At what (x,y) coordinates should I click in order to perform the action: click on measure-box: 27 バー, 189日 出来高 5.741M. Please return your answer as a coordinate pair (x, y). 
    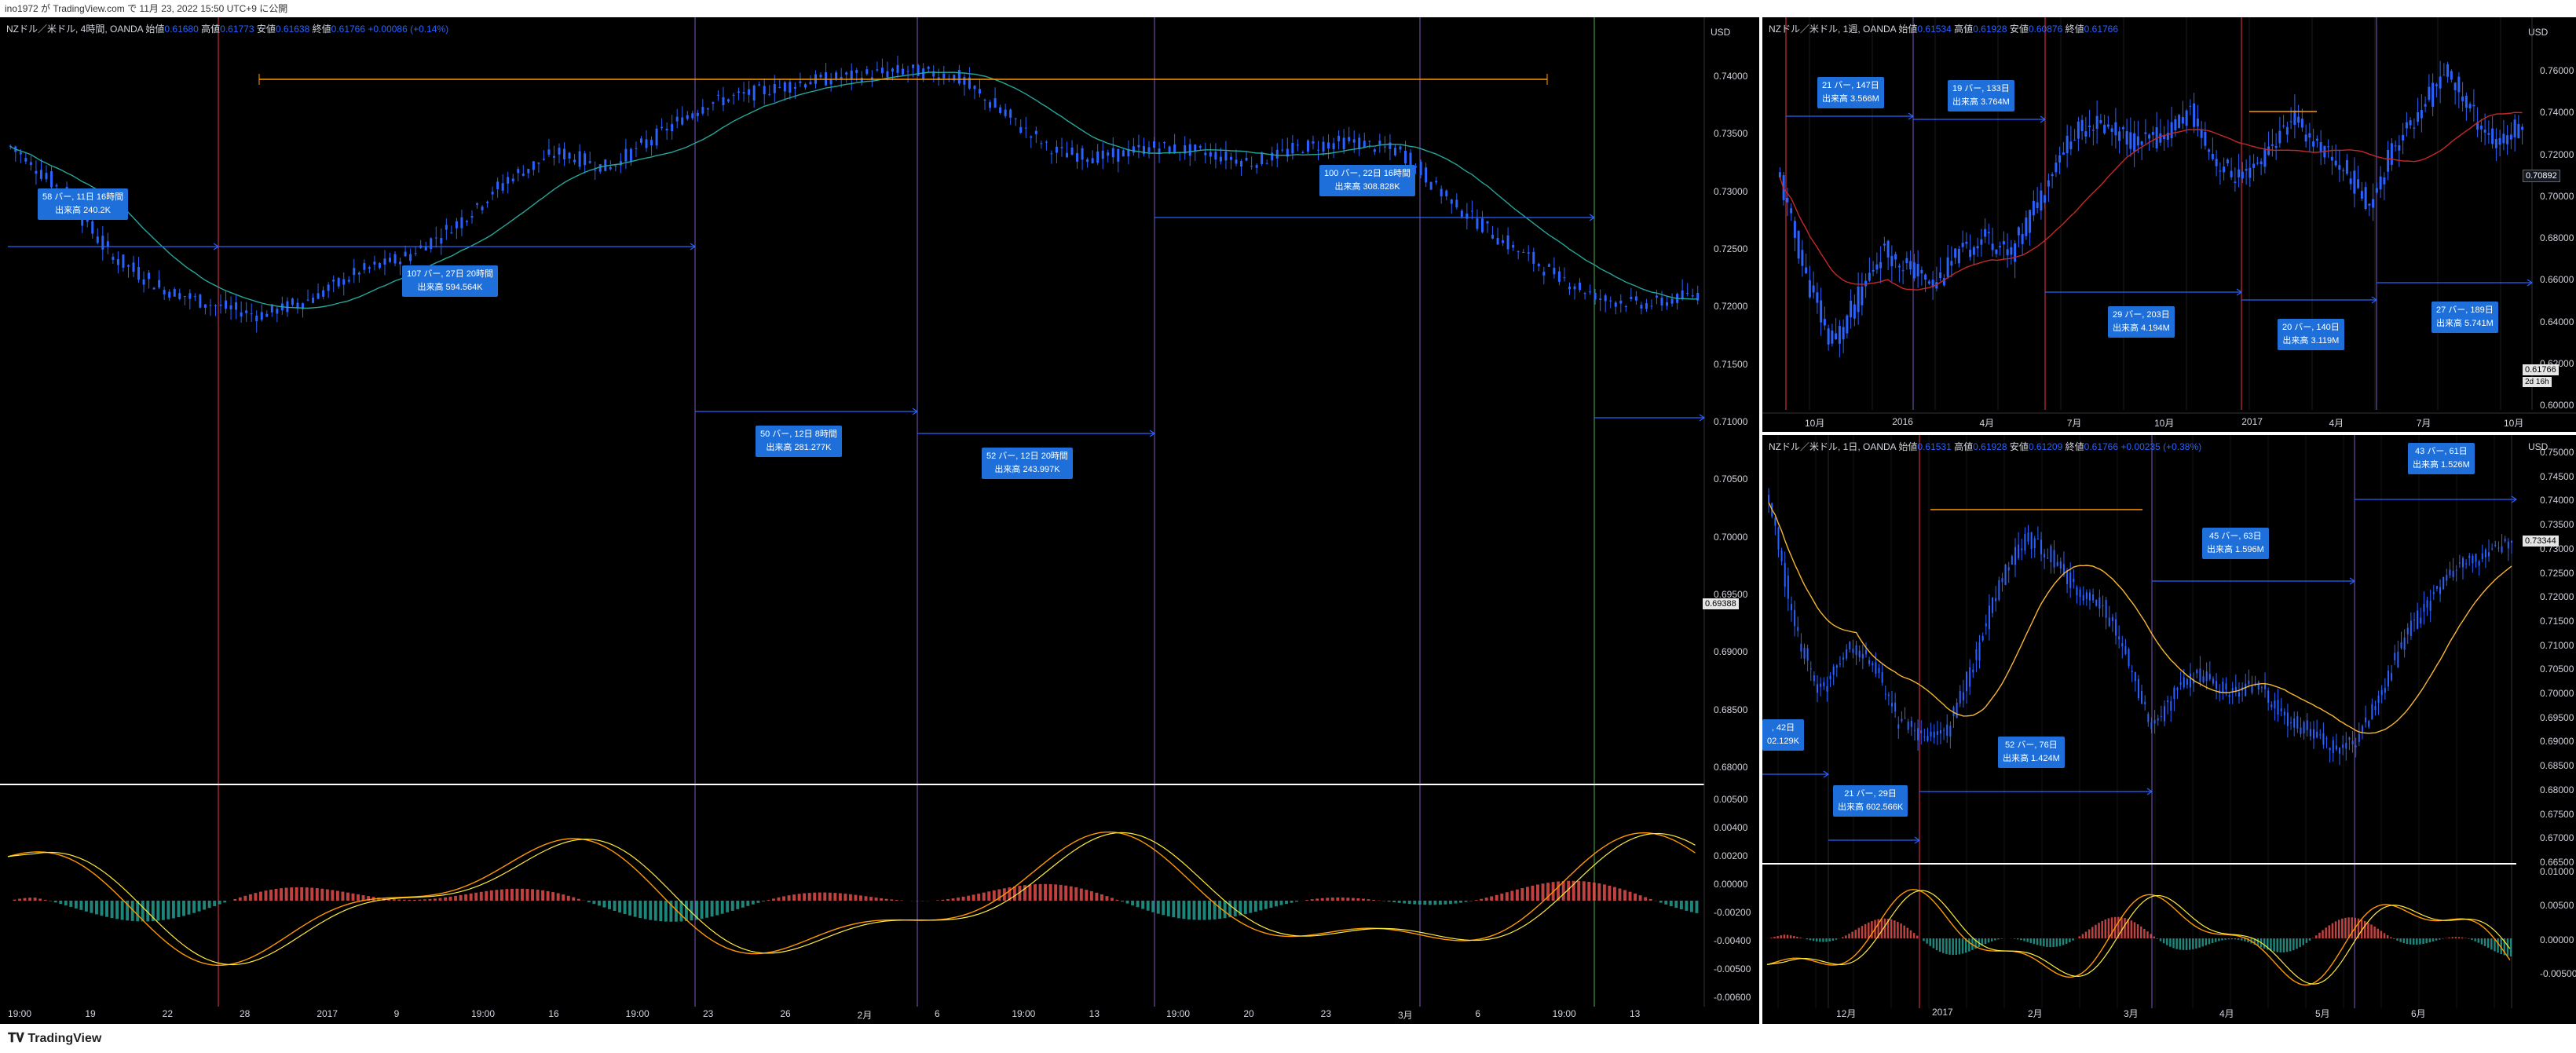
    Looking at the image, I should click on (2465, 317).